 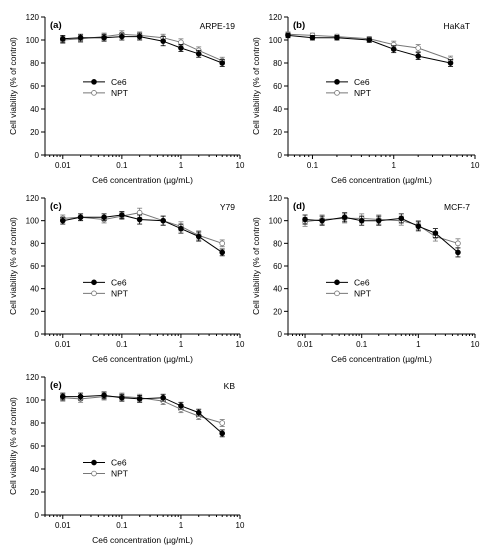 What do you see at coordinates (230, 386) in the screenshot?
I see `cell-line-label: KB` at bounding box center [230, 386].